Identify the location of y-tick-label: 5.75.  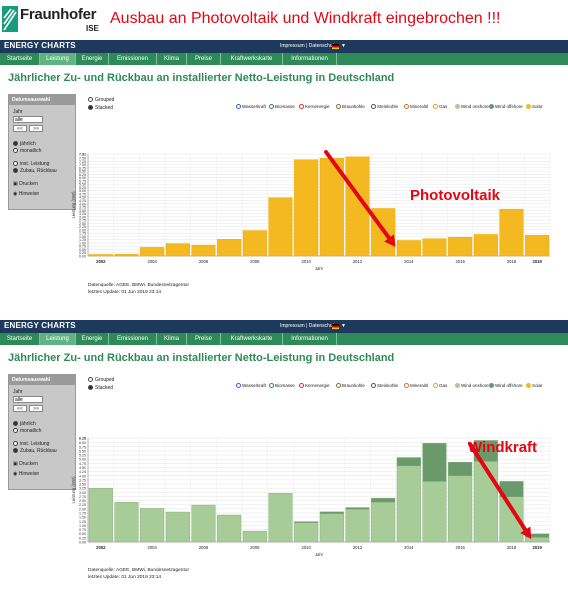
(82, 447).